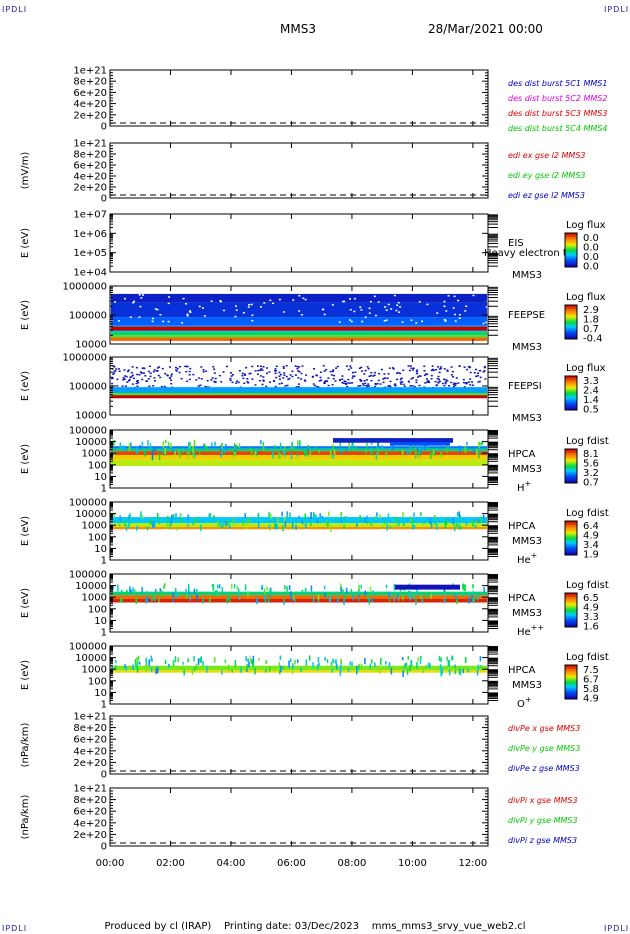 The image size is (630, 934). Describe the element at coordinates (231, 863) in the screenshot. I see `x-tick-label: 04:00` at that location.